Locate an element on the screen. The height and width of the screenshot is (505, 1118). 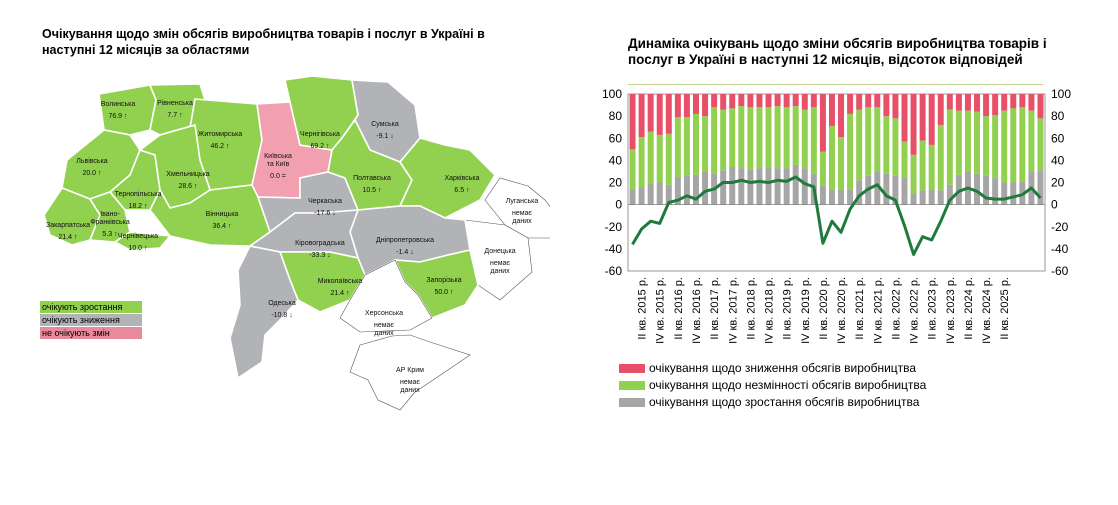
x-tick-label: IV кв. 2020 р. is located at coordinates (842, 310).